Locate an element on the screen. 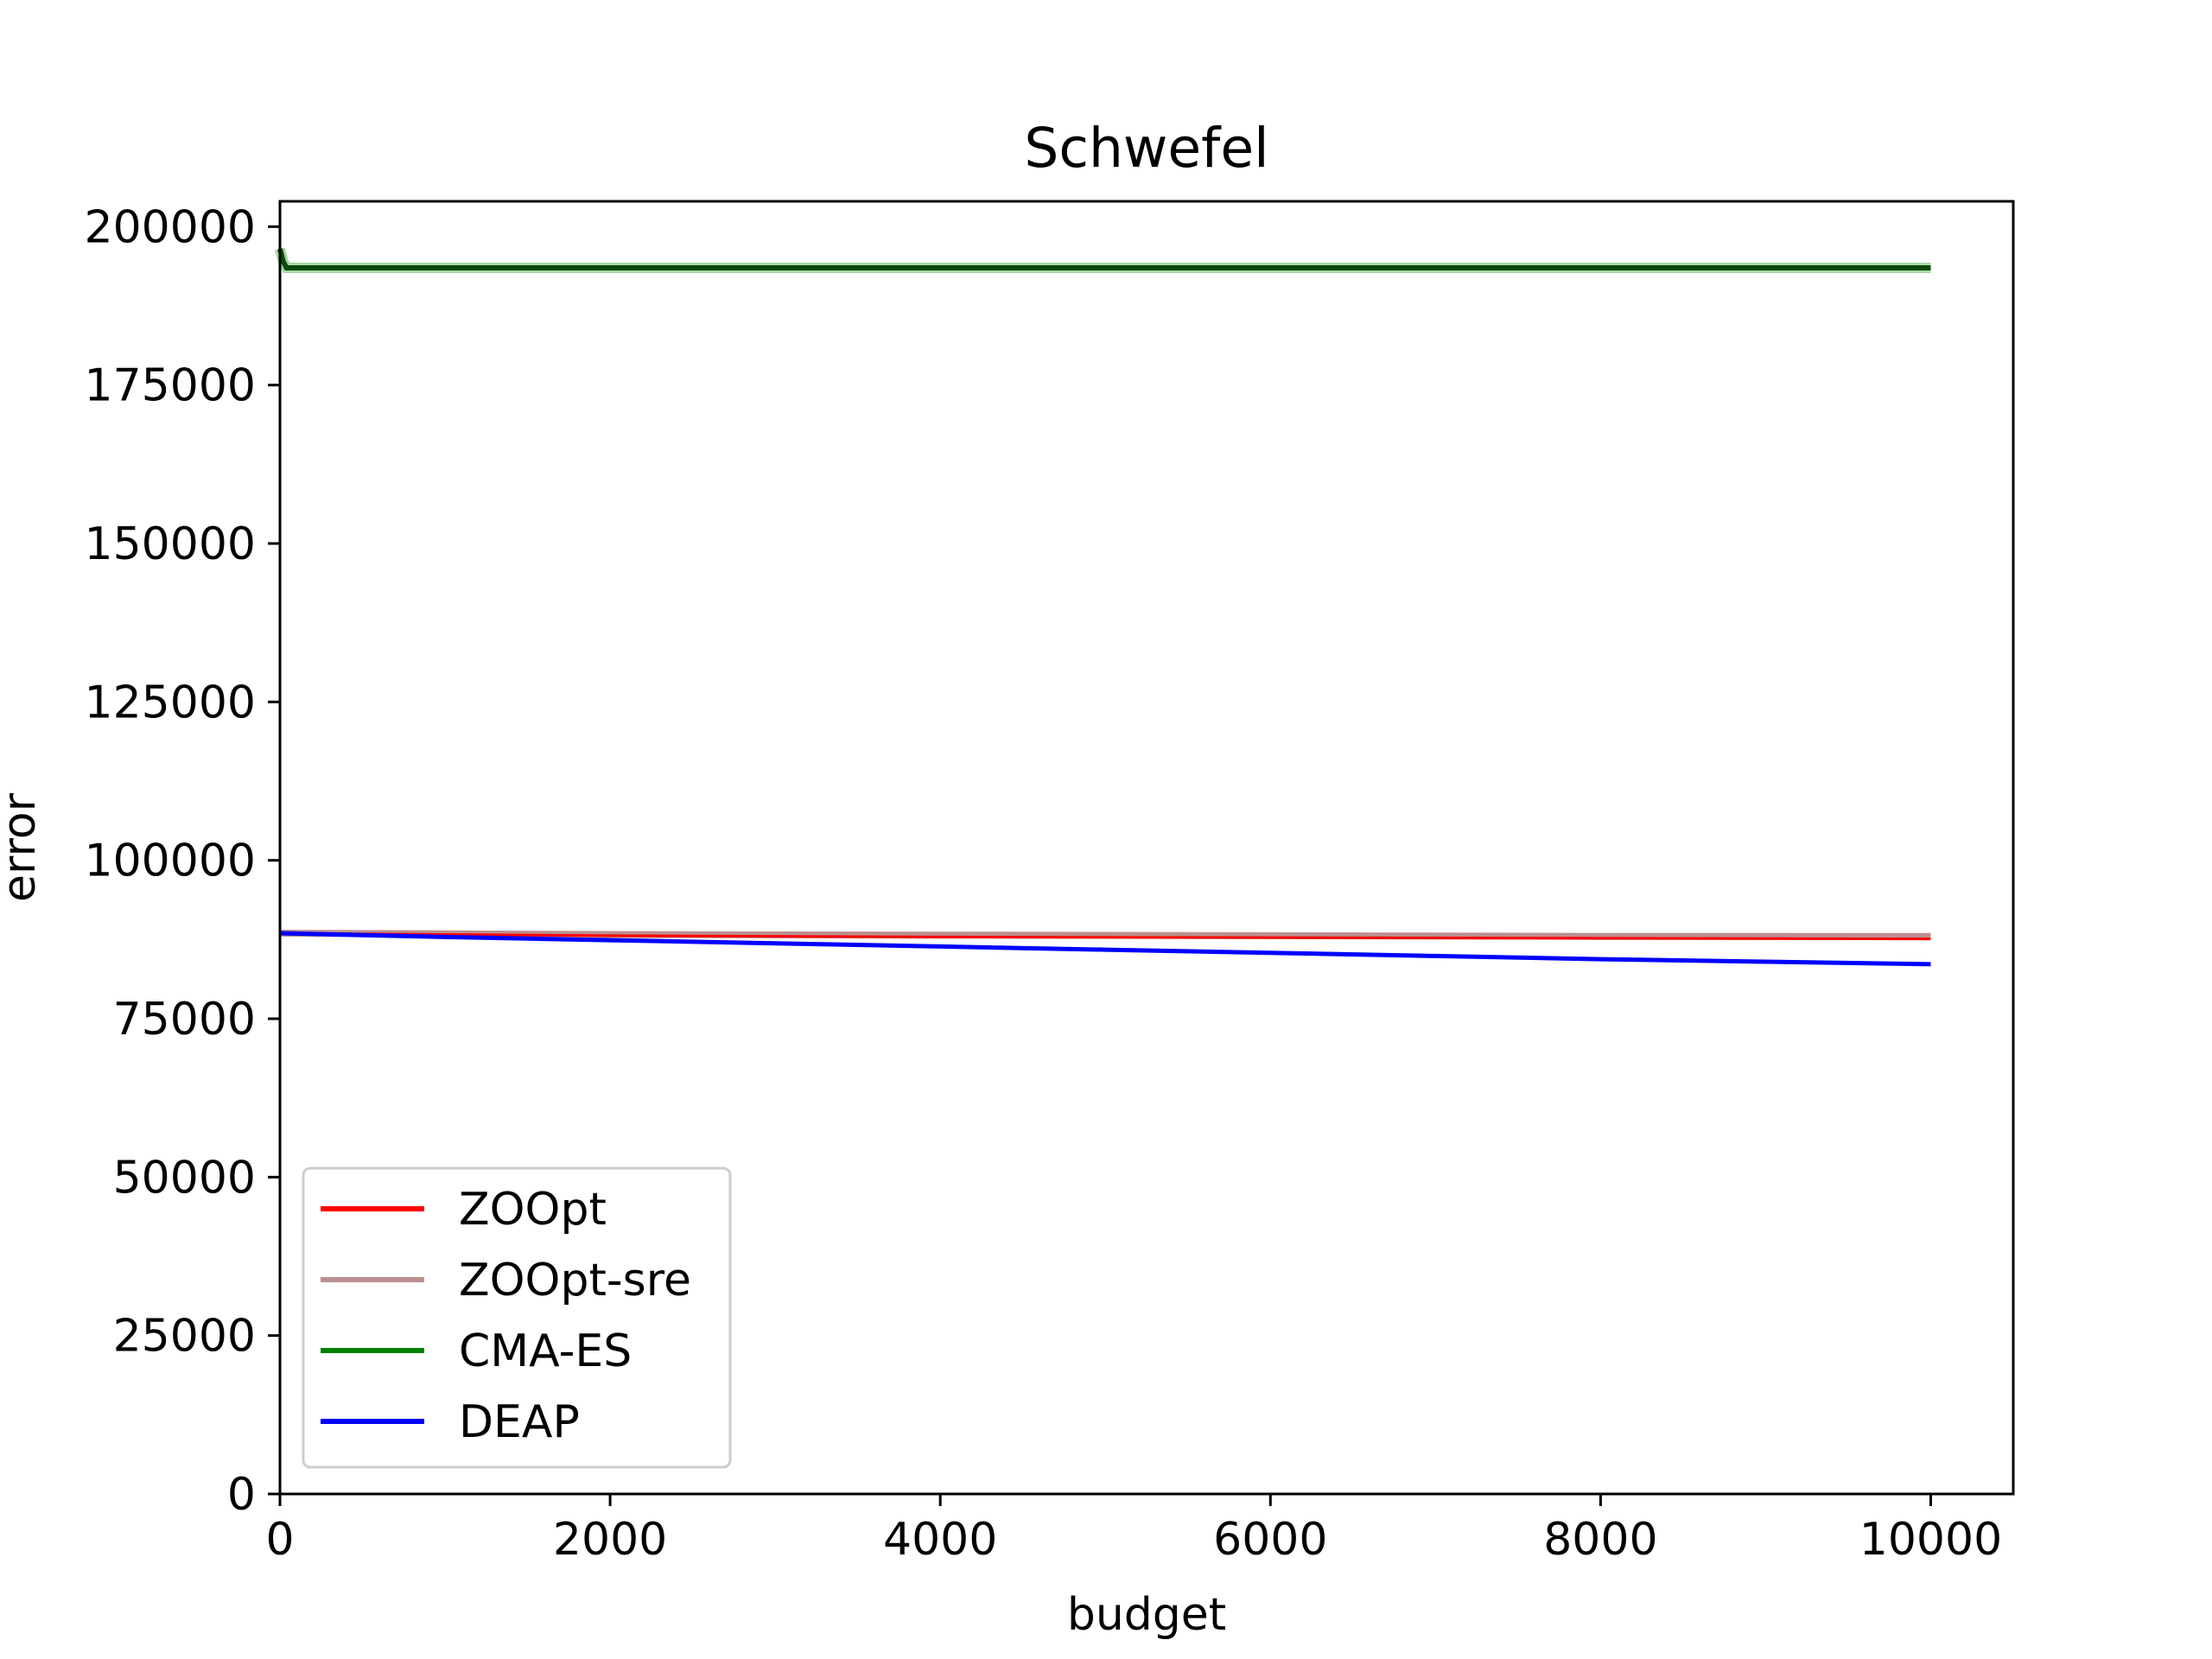 The width and height of the screenshot is (2212, 1659). legend: ZOOpt ZOOpt-sre CMA-ES DEAP is located at coordinates (517, 1317).